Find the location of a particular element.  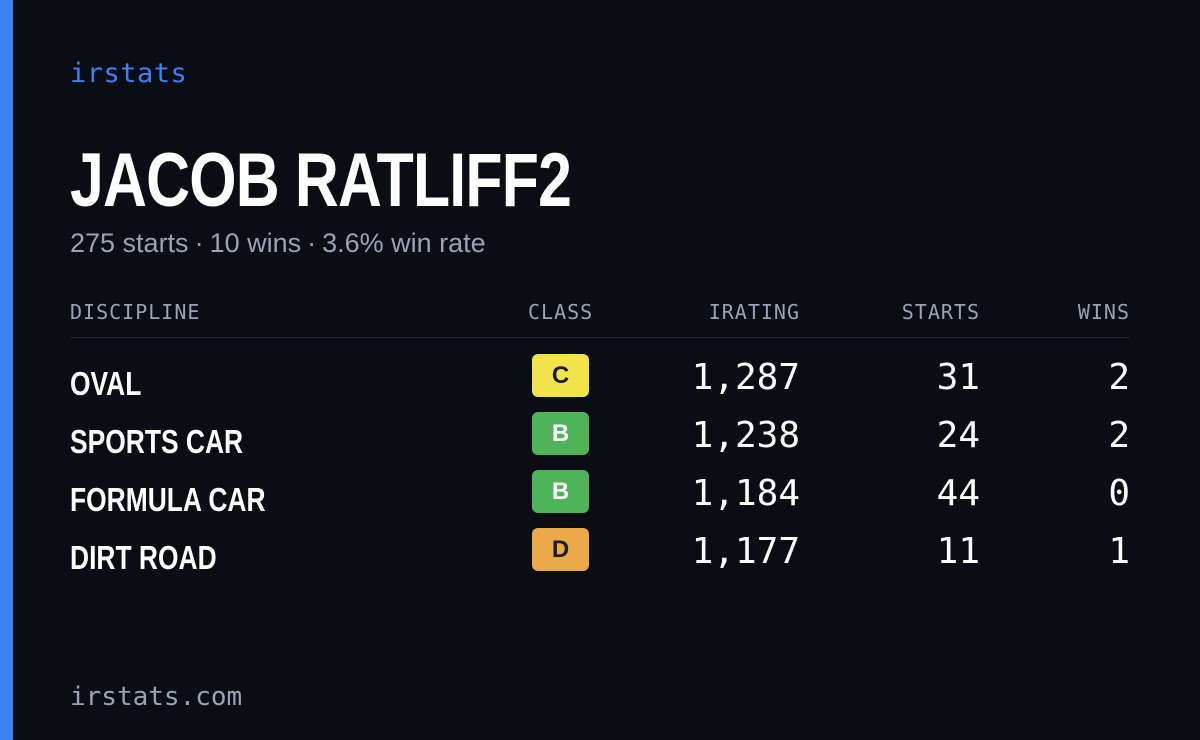

header-wins: WINS is located at coordinates (1103, 312).